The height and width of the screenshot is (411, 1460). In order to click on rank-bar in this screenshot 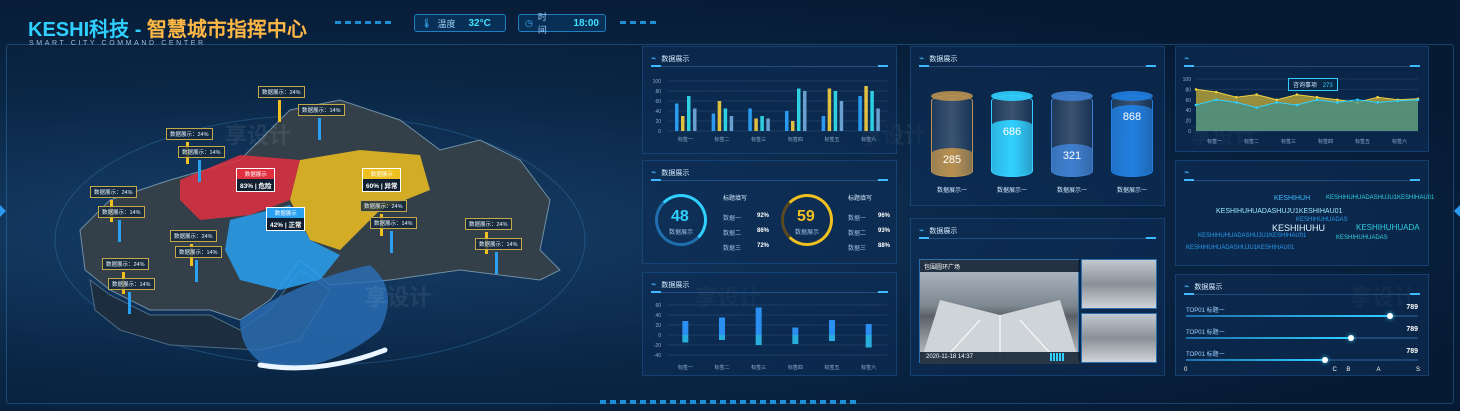, I will do `click(1256, 360)`.